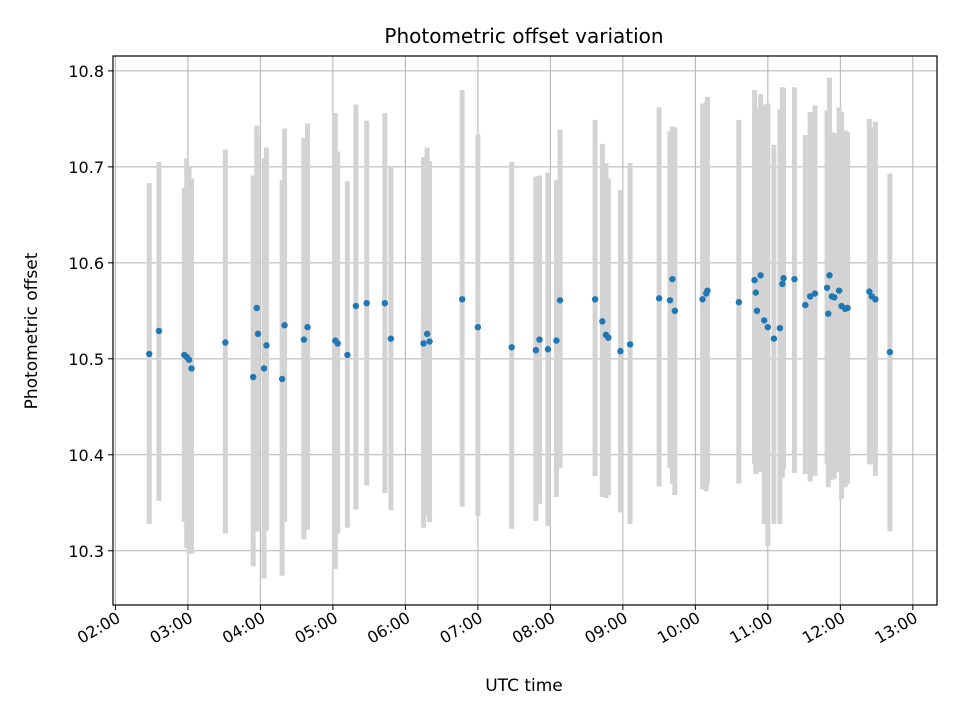 The image size is (960, 720). I want to click on y-tick-label: 10.4, so click(86, 455).